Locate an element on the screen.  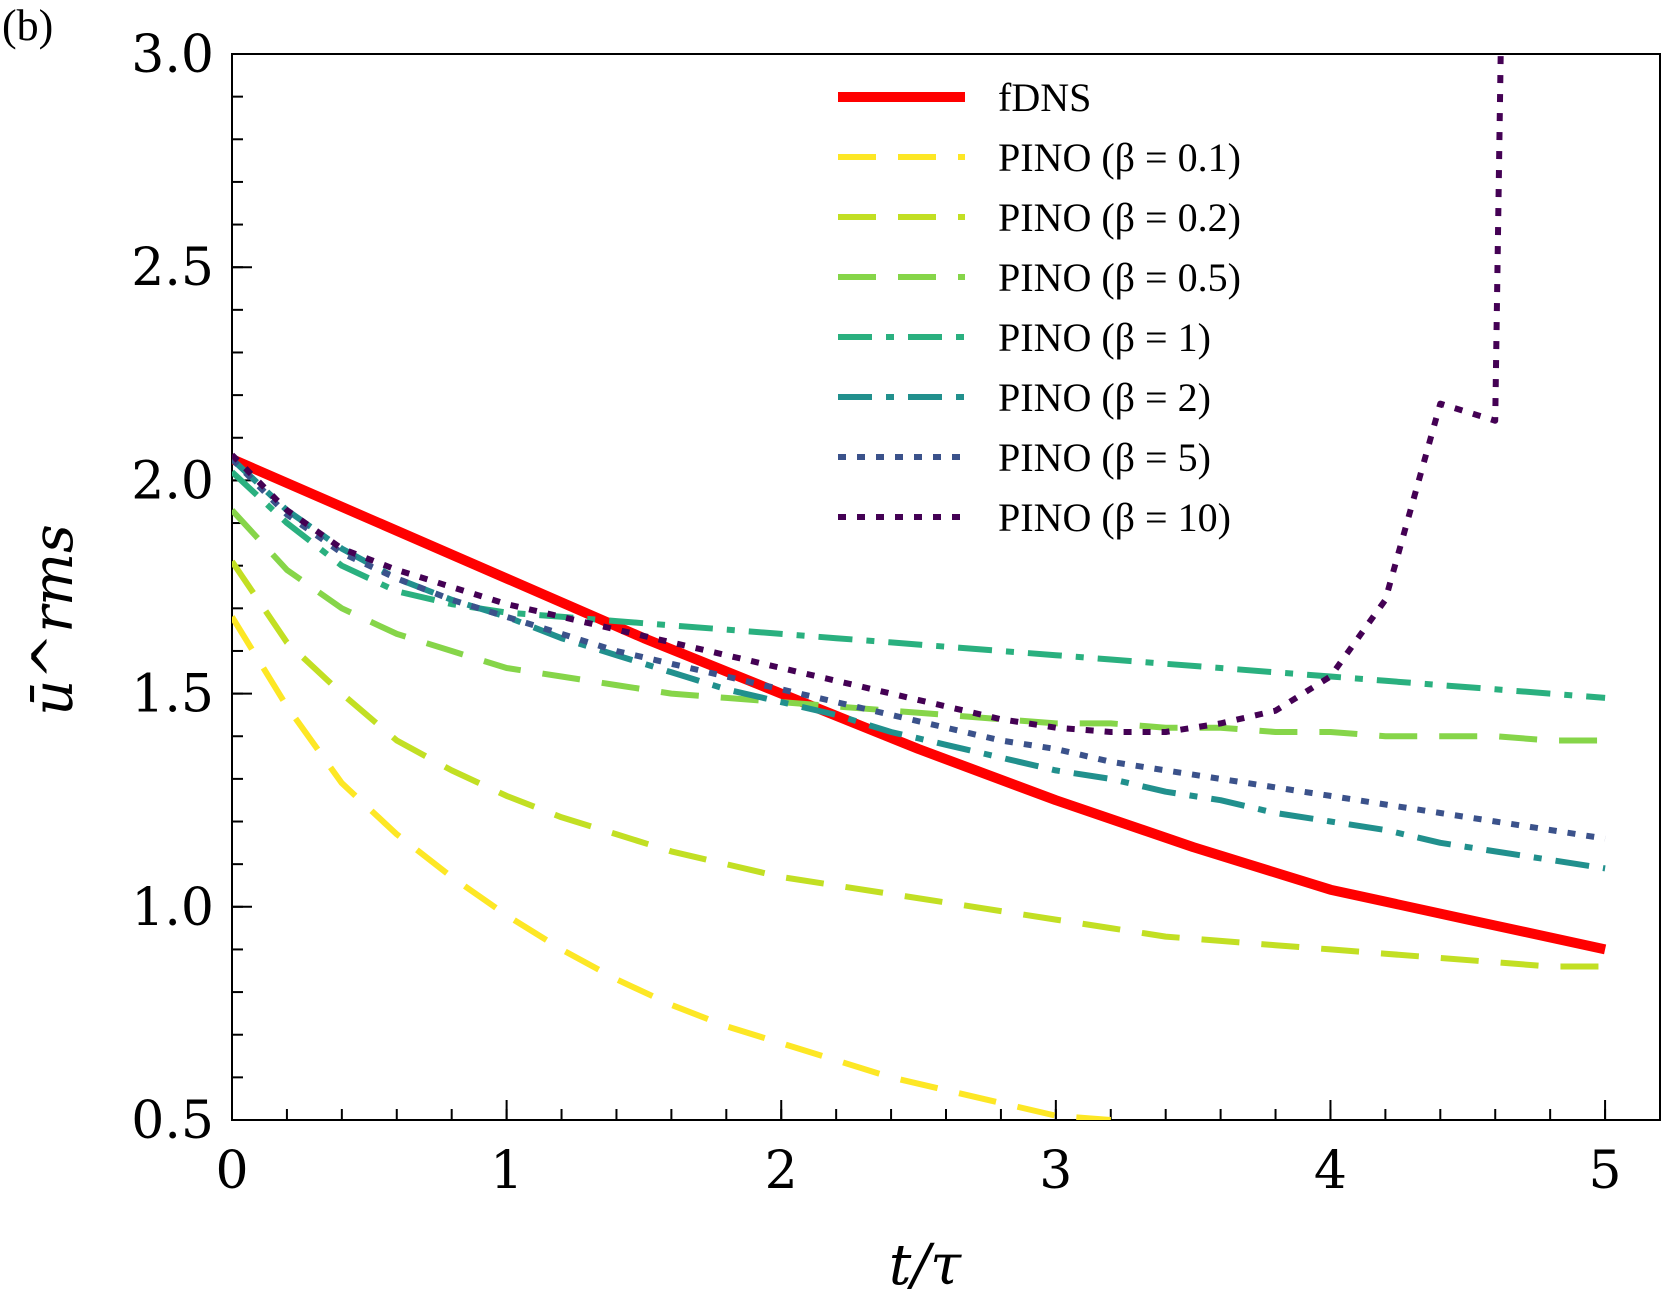
y-tick-label: 1.0 is located at coordinates (172, 908).